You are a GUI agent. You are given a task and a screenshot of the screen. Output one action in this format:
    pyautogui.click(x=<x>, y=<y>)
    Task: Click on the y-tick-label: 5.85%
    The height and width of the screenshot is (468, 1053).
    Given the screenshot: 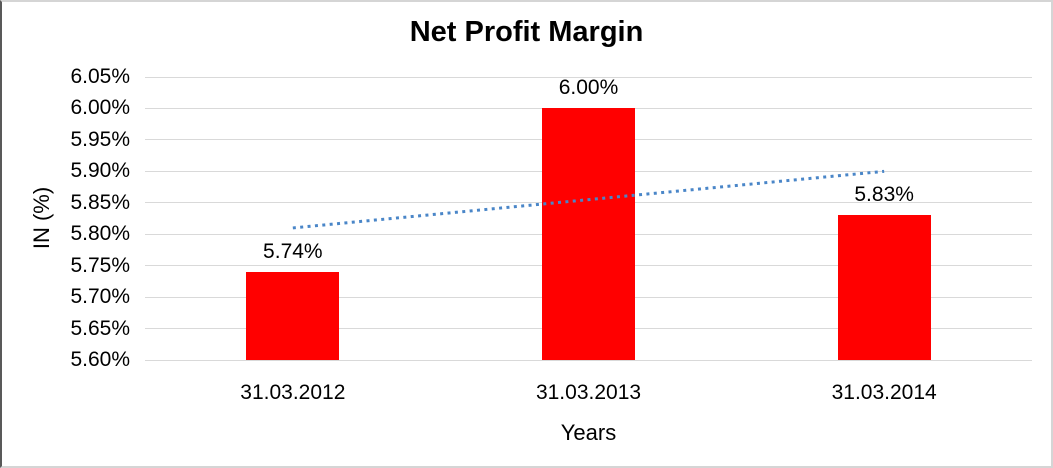 What is the action you would take?
    pyautogui.click(x=100, y=202)
    